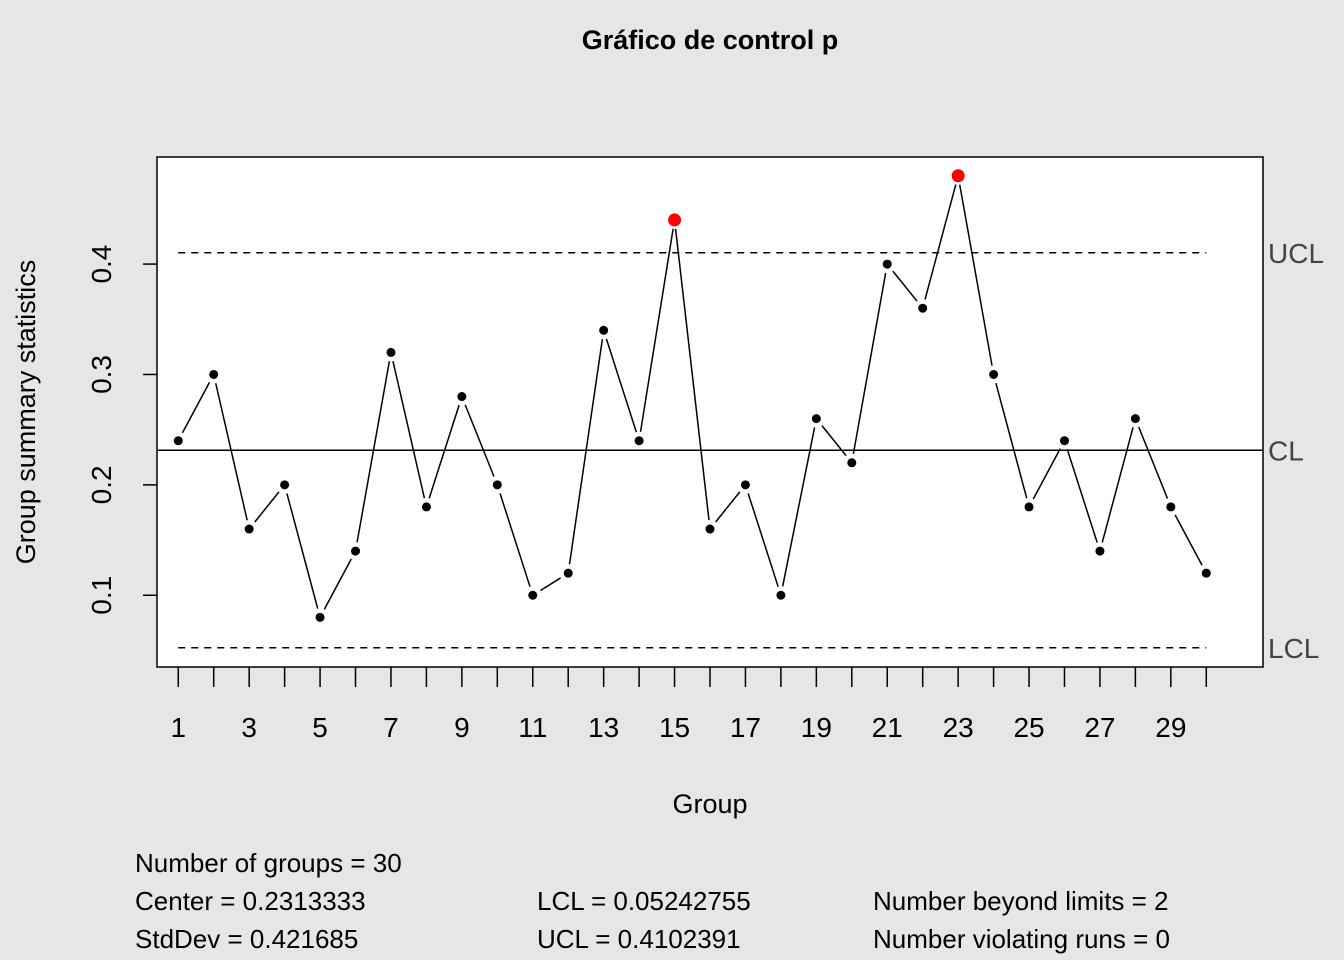  Describe the element at coordinates (249, 727) in the screenshot. I see `x-tick-label: 3` at that location.